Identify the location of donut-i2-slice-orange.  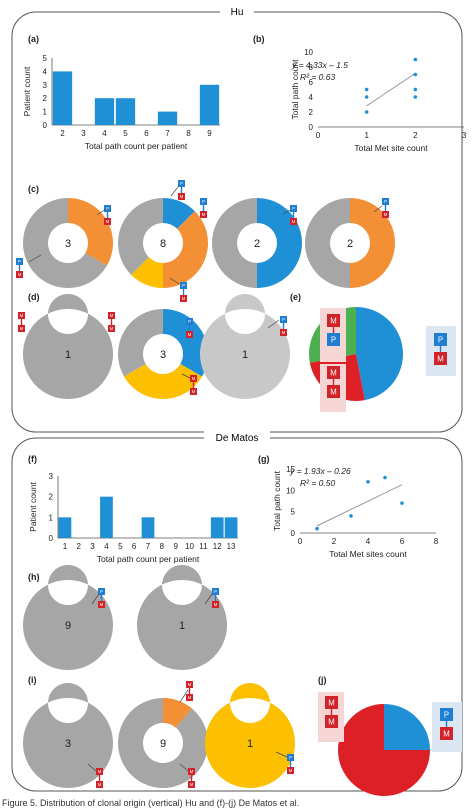
(177, 713).